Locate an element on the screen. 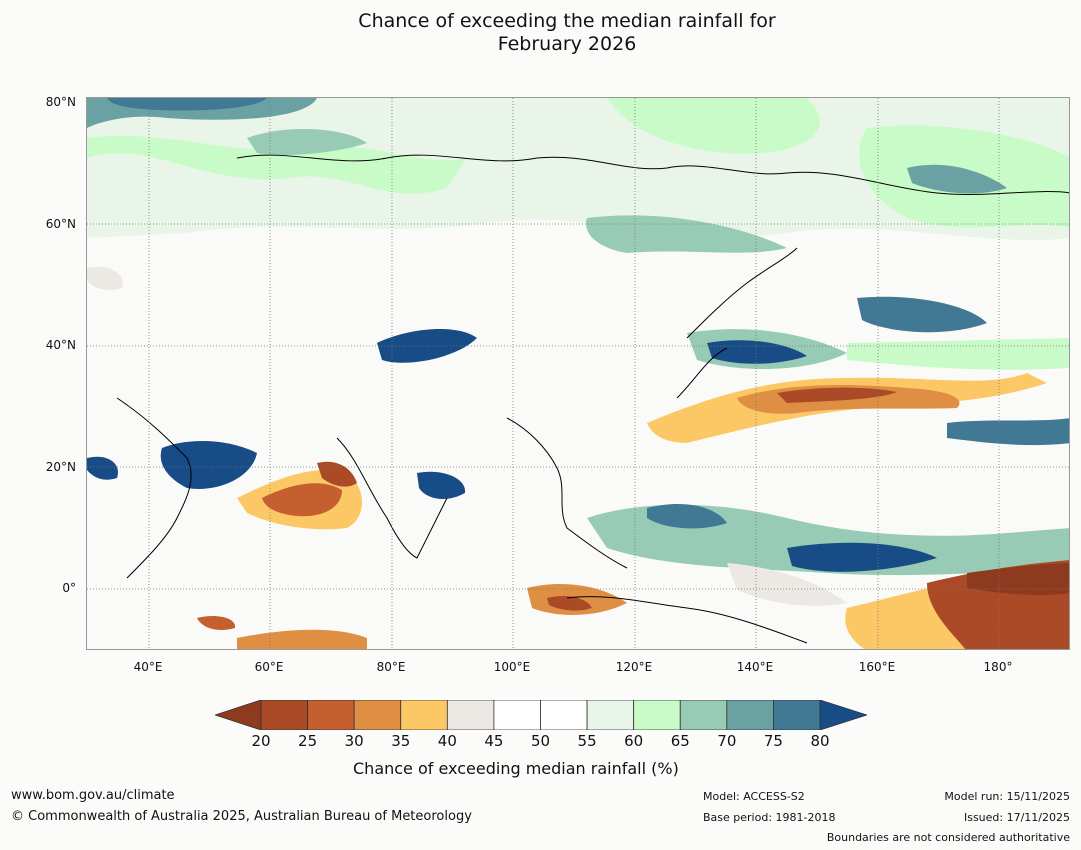 The image size is (1081, 850). indian-ocean-small-patch is located at coordinates (216, 623).